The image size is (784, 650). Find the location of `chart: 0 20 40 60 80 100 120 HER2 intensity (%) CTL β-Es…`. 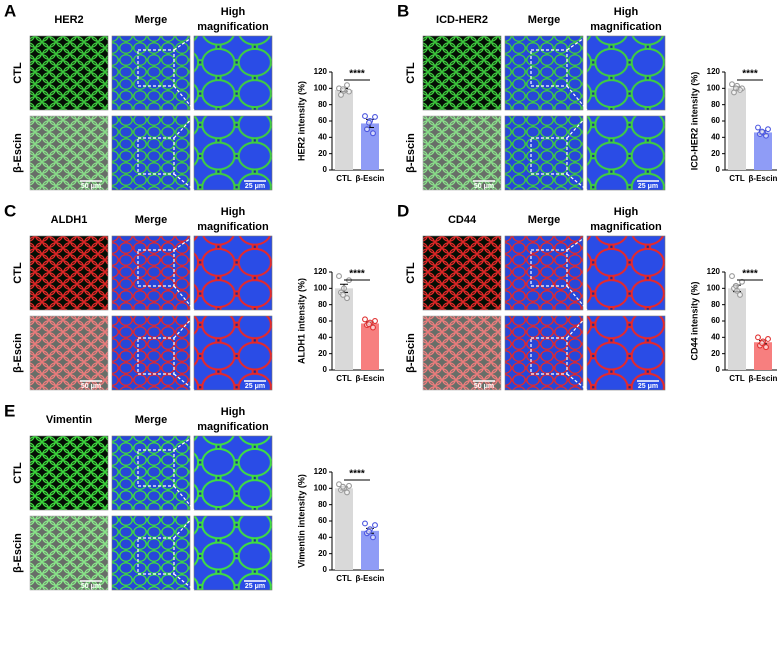

chart: 0 20 40 60 80 100 120 HER2 intensity (%) CTL β-Es… is located at coordinates (340, 125).